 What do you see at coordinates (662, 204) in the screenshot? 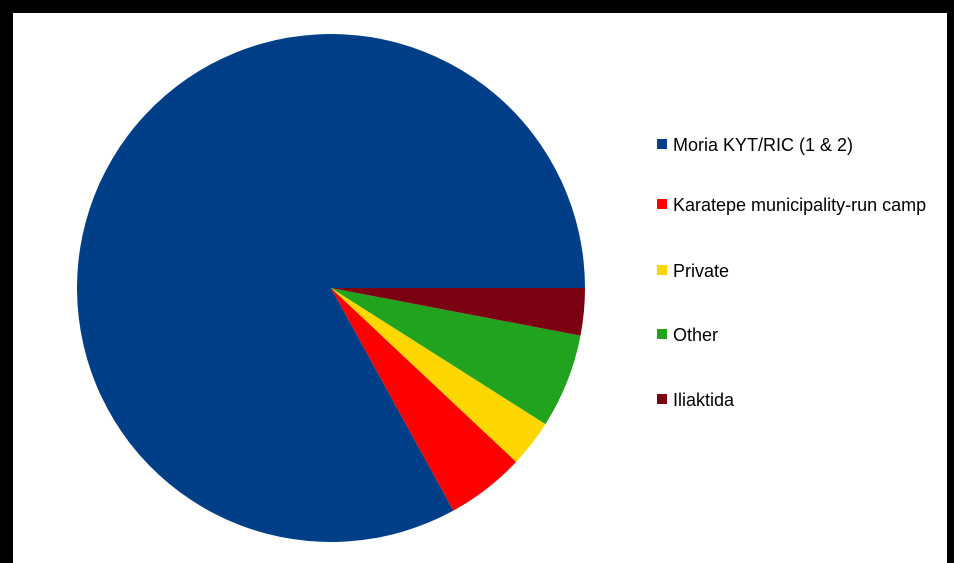
I see `legend-swatch-karatepe` at bounding box center [662, 204].